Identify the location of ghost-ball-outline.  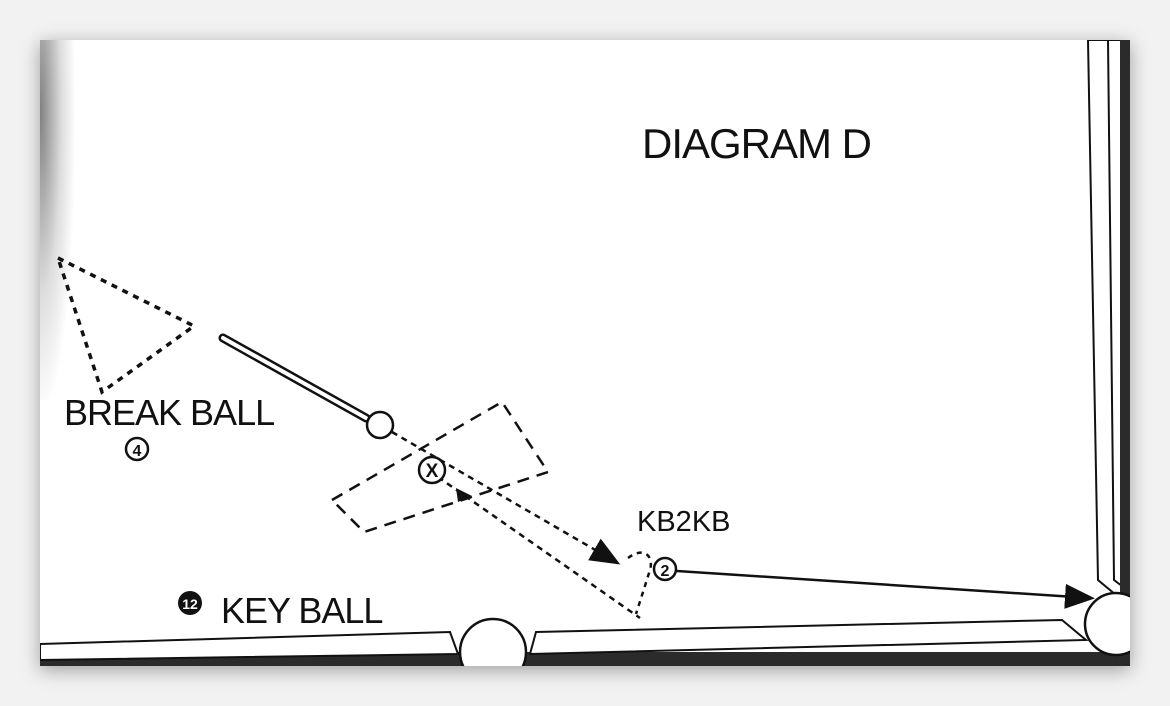
(640, 583).